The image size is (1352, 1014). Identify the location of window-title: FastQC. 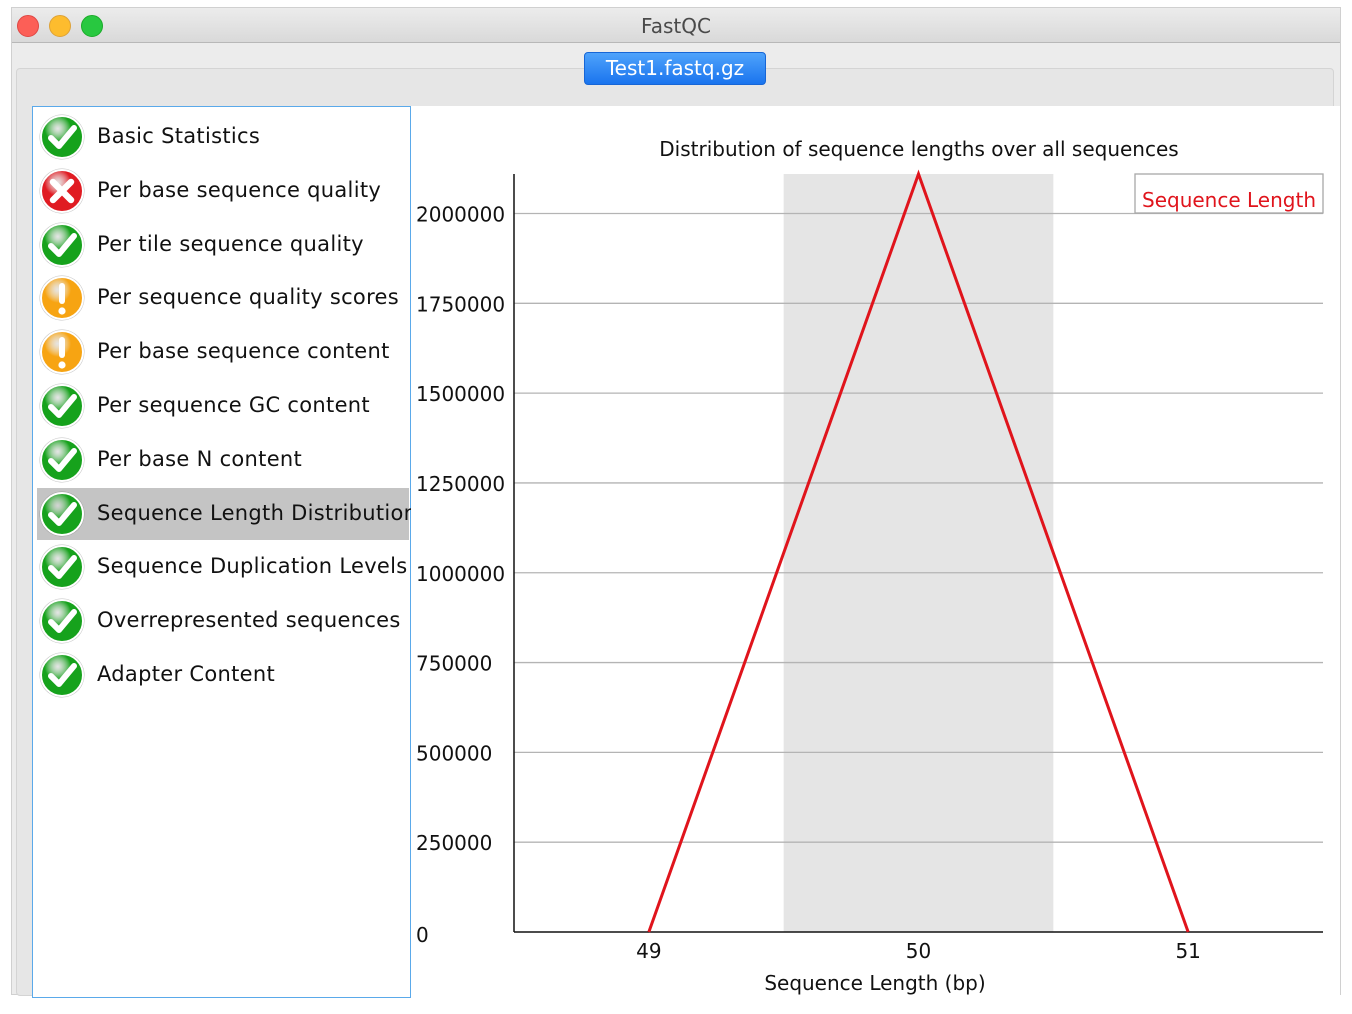
(676, 26).